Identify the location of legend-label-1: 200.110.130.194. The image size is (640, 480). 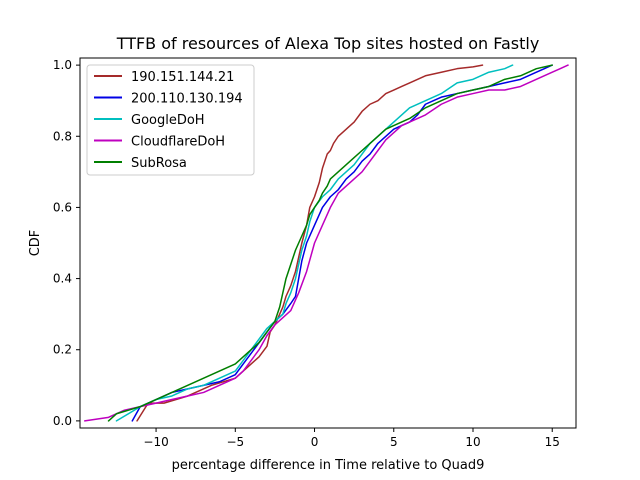
(187, 99).